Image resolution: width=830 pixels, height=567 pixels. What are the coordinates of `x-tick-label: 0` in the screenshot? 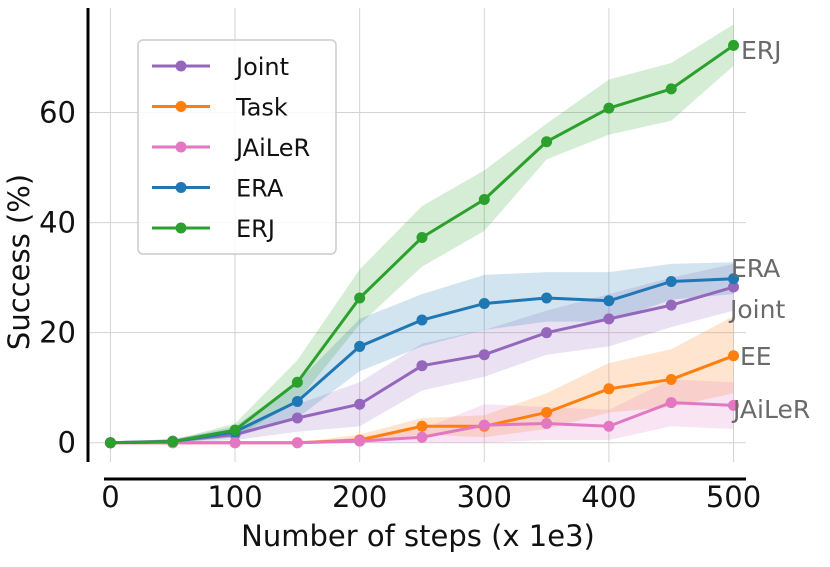 It's located at (110, 497).